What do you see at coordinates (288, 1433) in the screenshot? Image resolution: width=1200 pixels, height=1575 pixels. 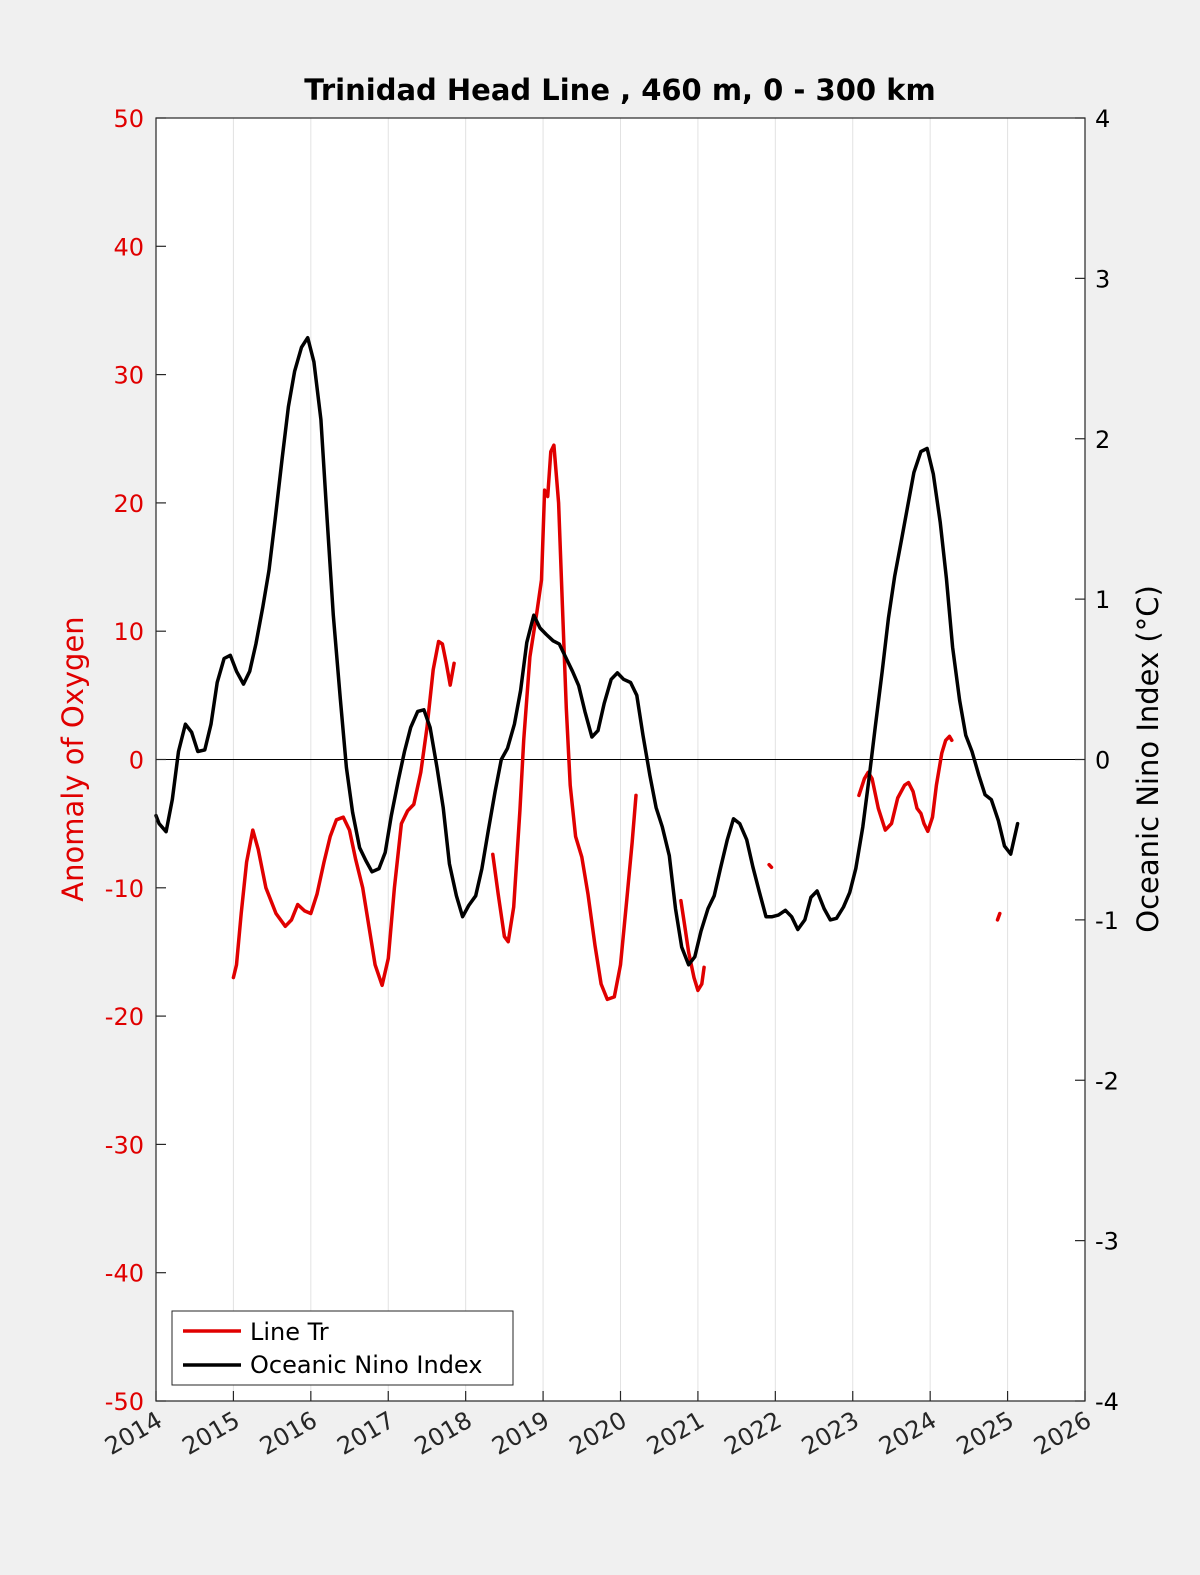 I see `x-tick-label-2016: 2016` at bounding box center [288, 1433].